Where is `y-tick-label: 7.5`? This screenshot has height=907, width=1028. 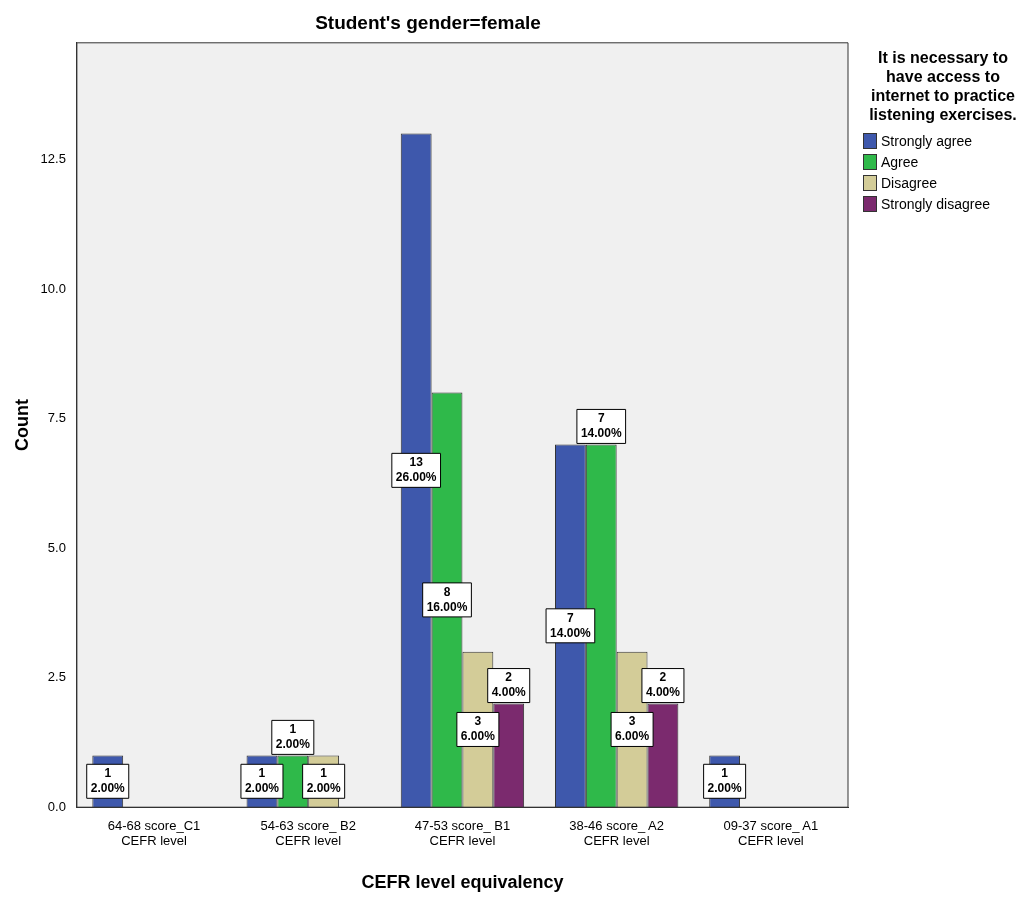
y-tick-label: 7.5 is located at coordinates (56, 418).